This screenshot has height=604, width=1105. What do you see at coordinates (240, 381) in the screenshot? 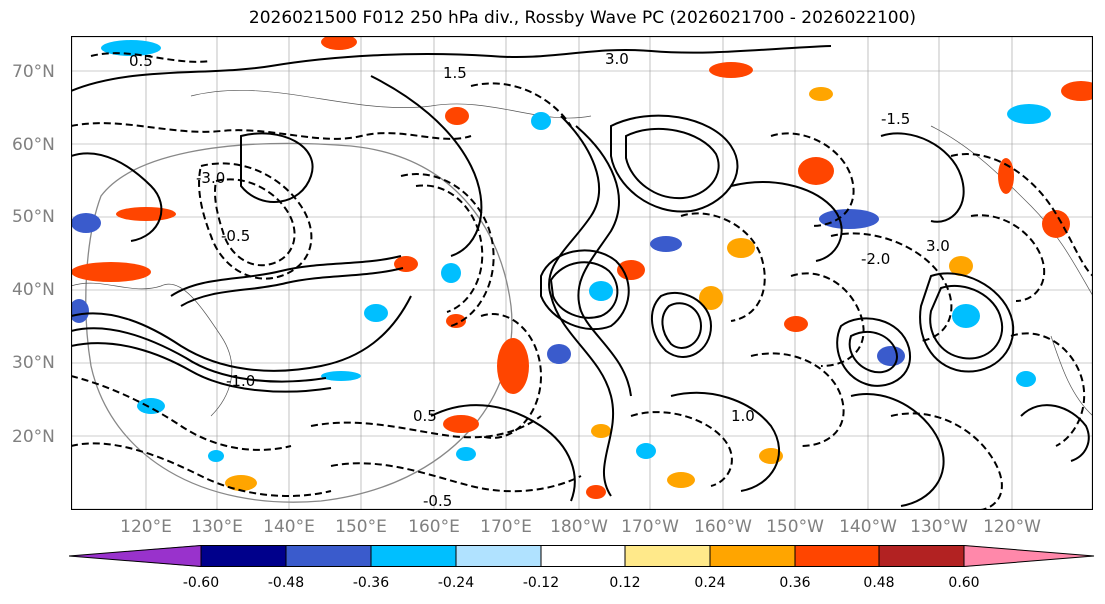
I see `contour-label: -1.0` at bounding box center [240, 381].